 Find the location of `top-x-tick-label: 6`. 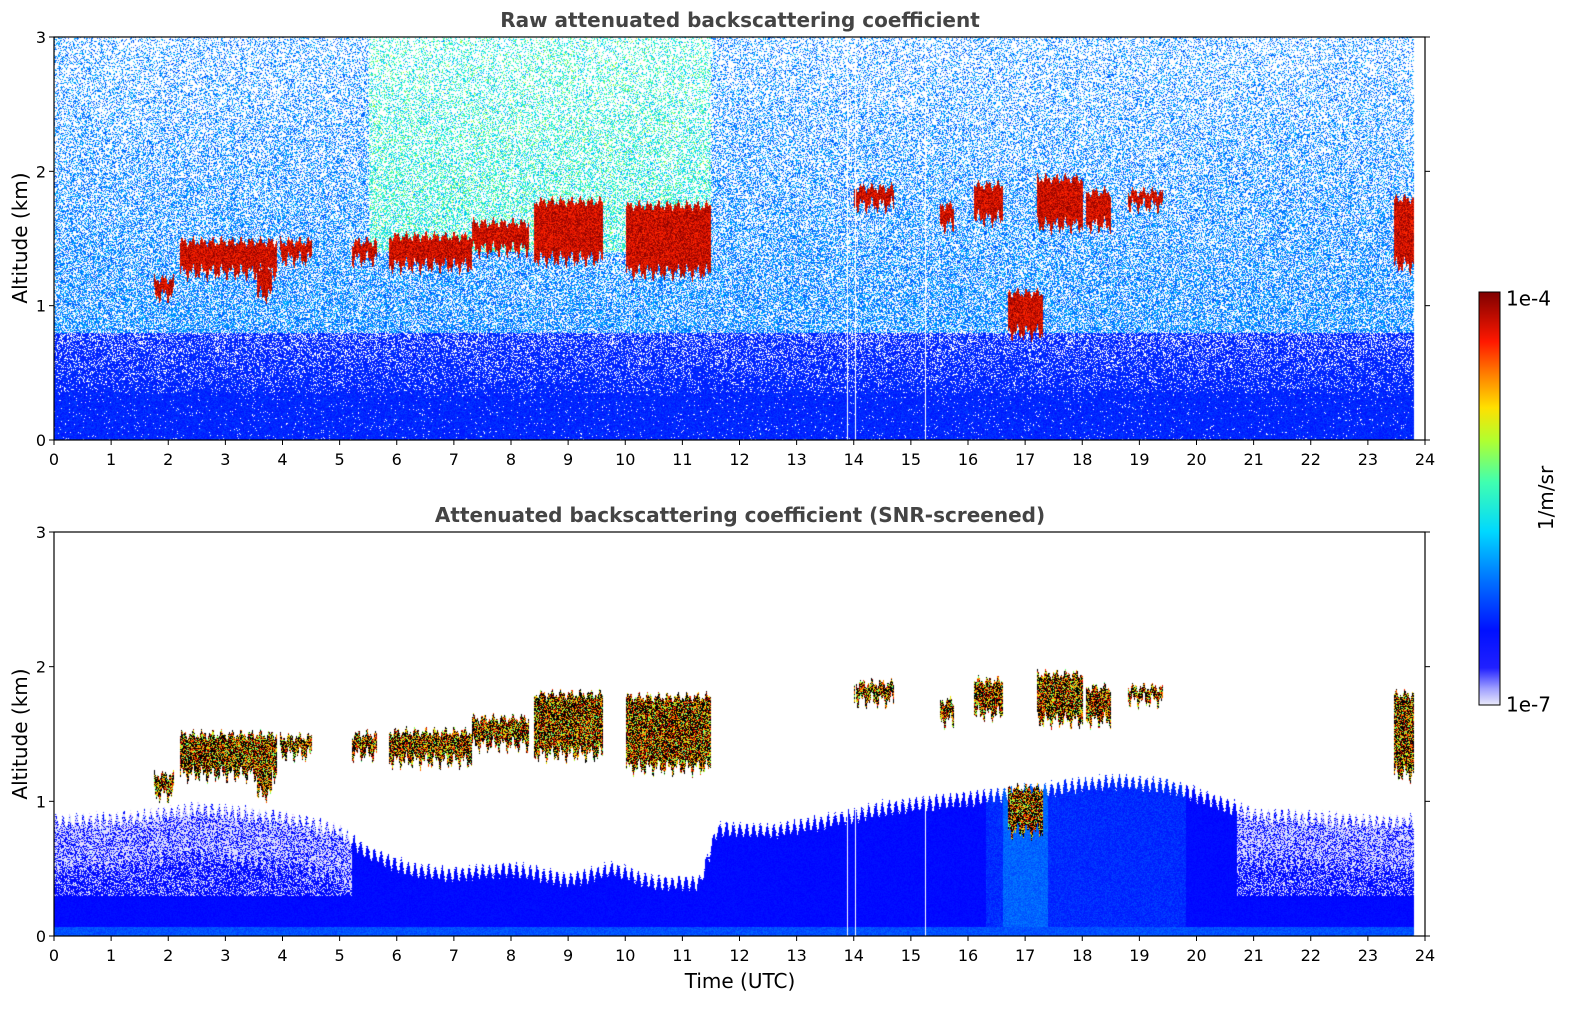

top-x-tick-label: 6 is located at coordinates (397, 459).